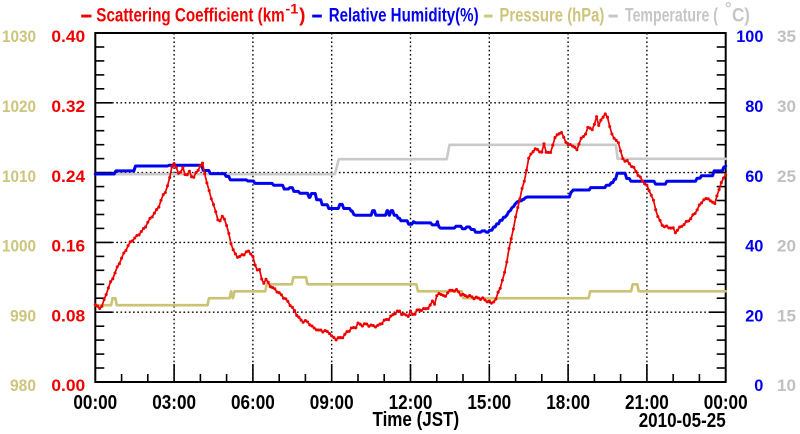  Describe the element at coordinates (786, 106) in the screenshot. I see `svg-text: 30` at that location.